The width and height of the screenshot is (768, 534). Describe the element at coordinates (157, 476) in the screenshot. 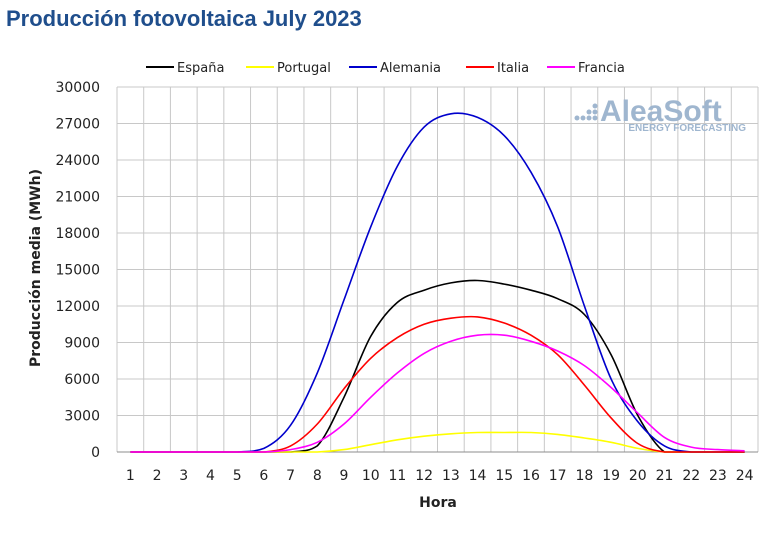

I see `x-tick-label: 2` at that location.